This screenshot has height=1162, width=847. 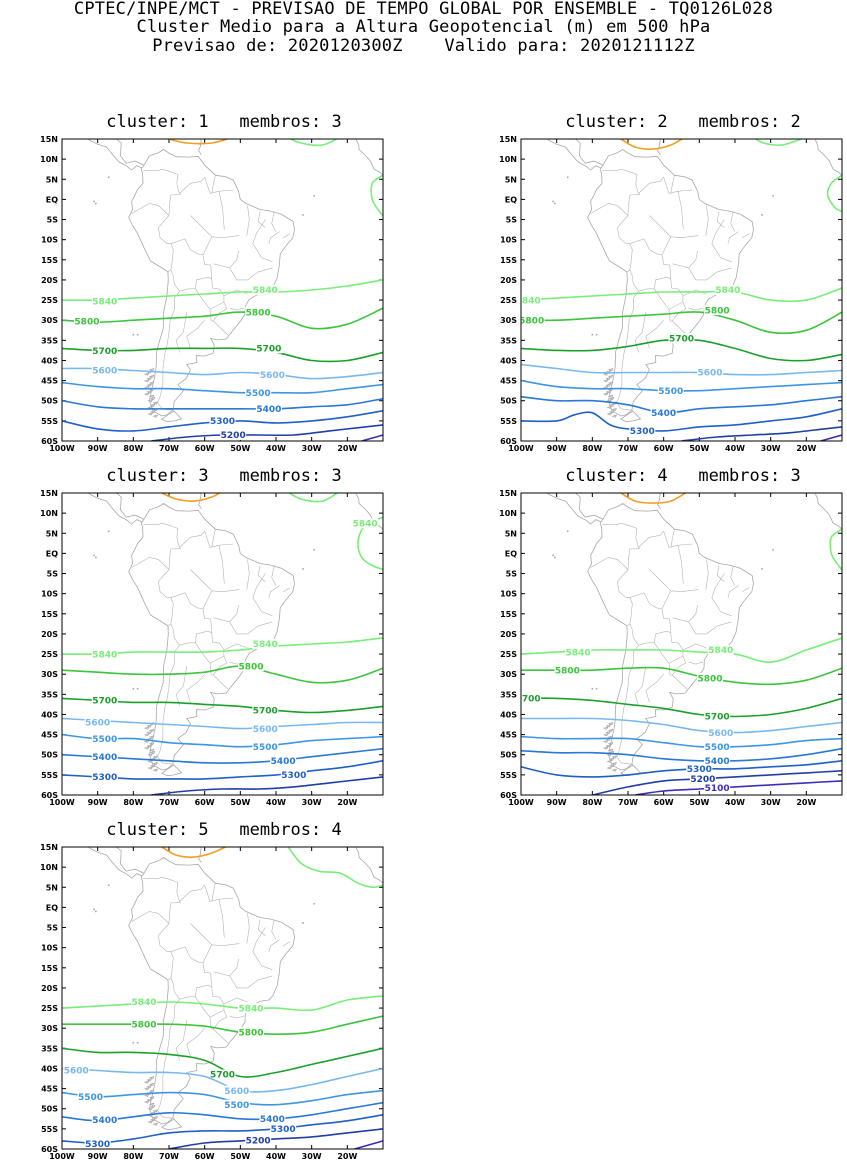 What do you see at coordinates (727, 291) in the screenshot?
I see `contour-label: 5840` at bounding box center [727, 291].